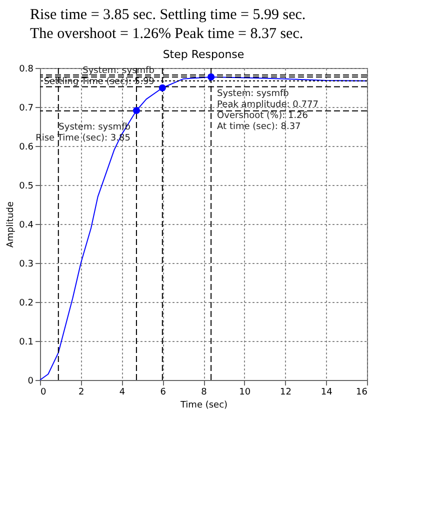 The height and width of the screenshot is (523, 429). I want to click on x-tick-label: 14, so click(326, 392).